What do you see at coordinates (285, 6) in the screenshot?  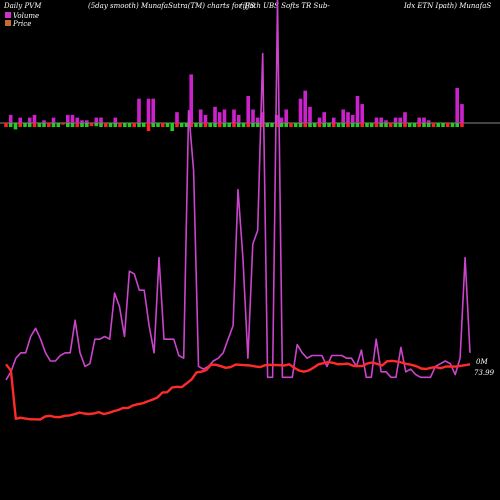 I see `chart-header-mid2: (iPath UBS Softs TR Sub-` at bounding box center [285, 6].